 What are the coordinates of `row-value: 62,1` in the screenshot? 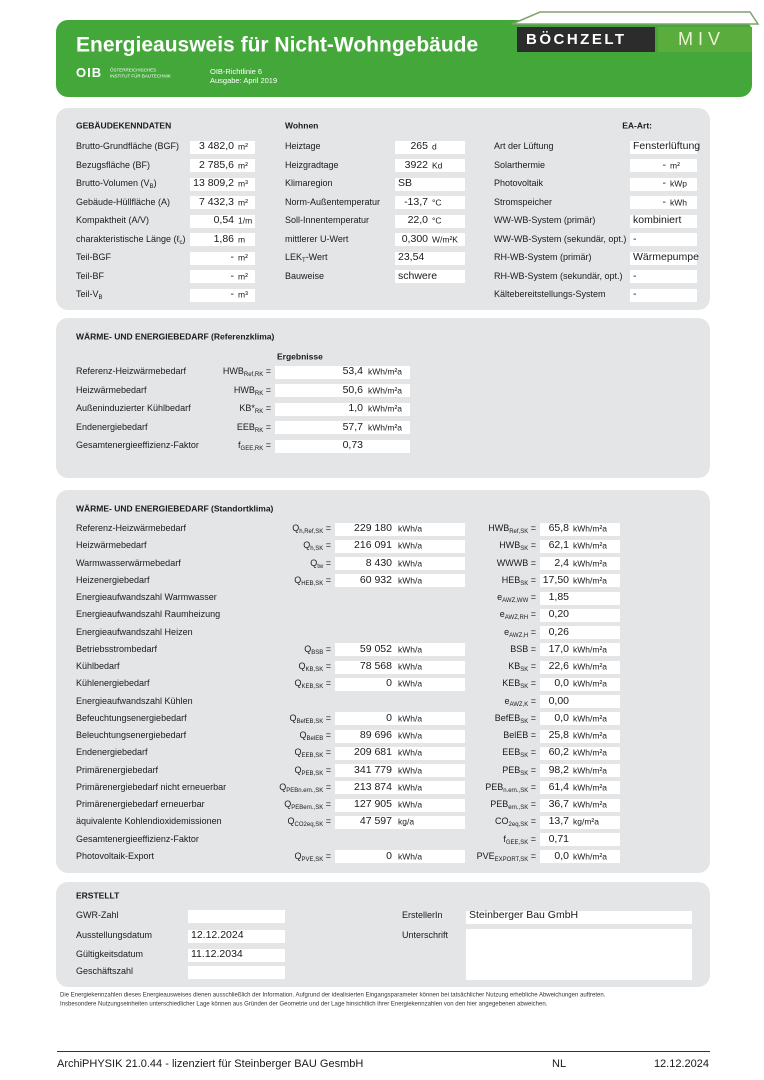 It's located at (558, 545).